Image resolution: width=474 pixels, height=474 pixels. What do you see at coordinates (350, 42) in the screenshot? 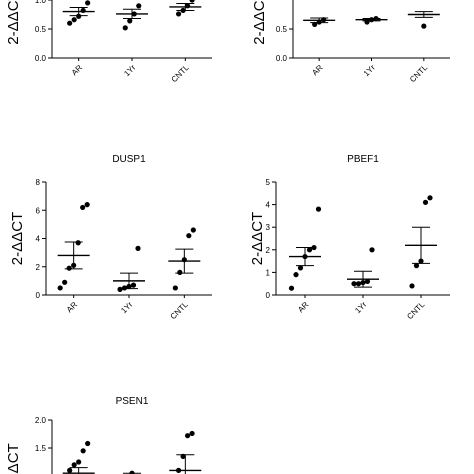
I see `chart-panel-panel2: 2-ΔΔCT 0.0 0.5 AR 1Yr CNTL` at bounding box center [350, 42].